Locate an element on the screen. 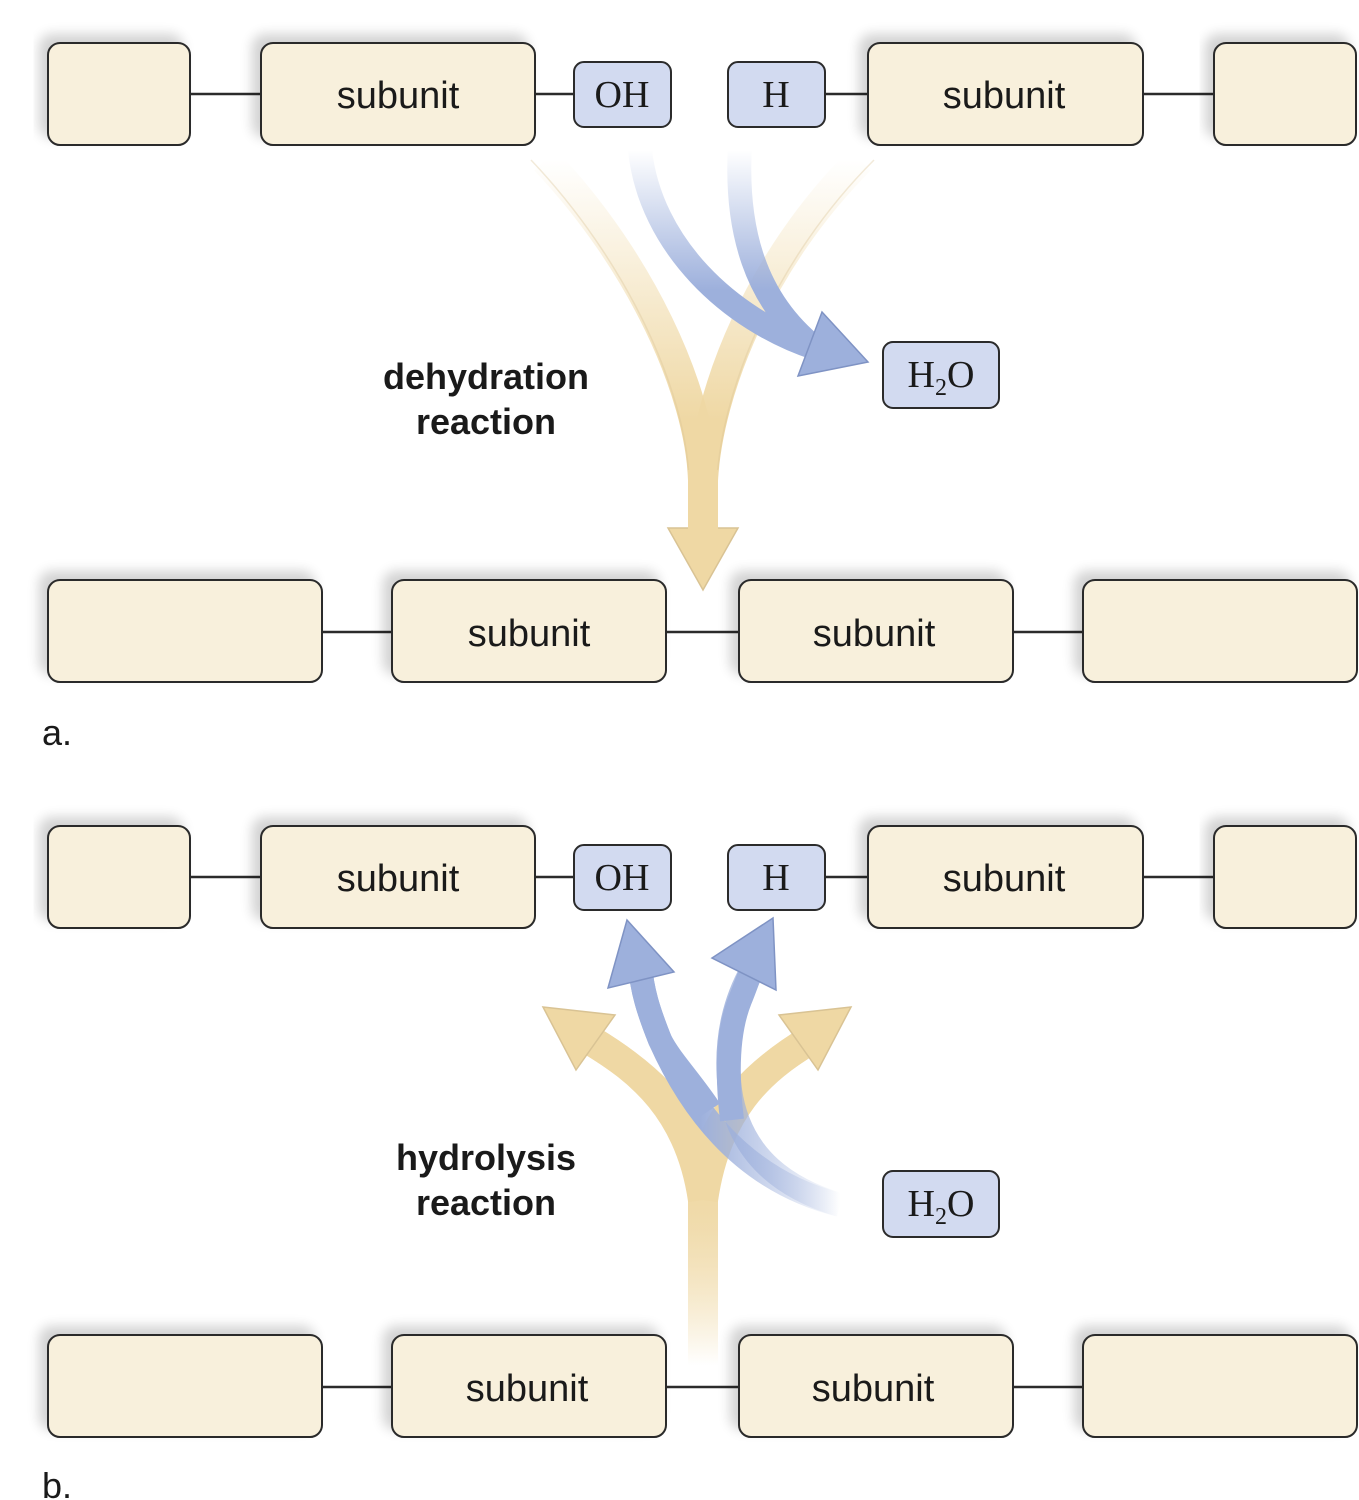 This screenshot has height=1500, width=1359. reaction-label-line1: hydrolysis is located at coordinates (486, 1157).